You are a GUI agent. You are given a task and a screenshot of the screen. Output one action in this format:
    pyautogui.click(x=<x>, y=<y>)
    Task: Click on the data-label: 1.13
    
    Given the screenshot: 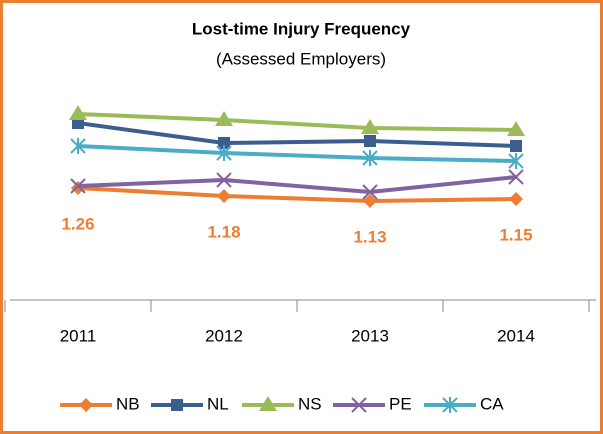 What is the action you would take?
    pyautogui.click(x=369, y=236)
    